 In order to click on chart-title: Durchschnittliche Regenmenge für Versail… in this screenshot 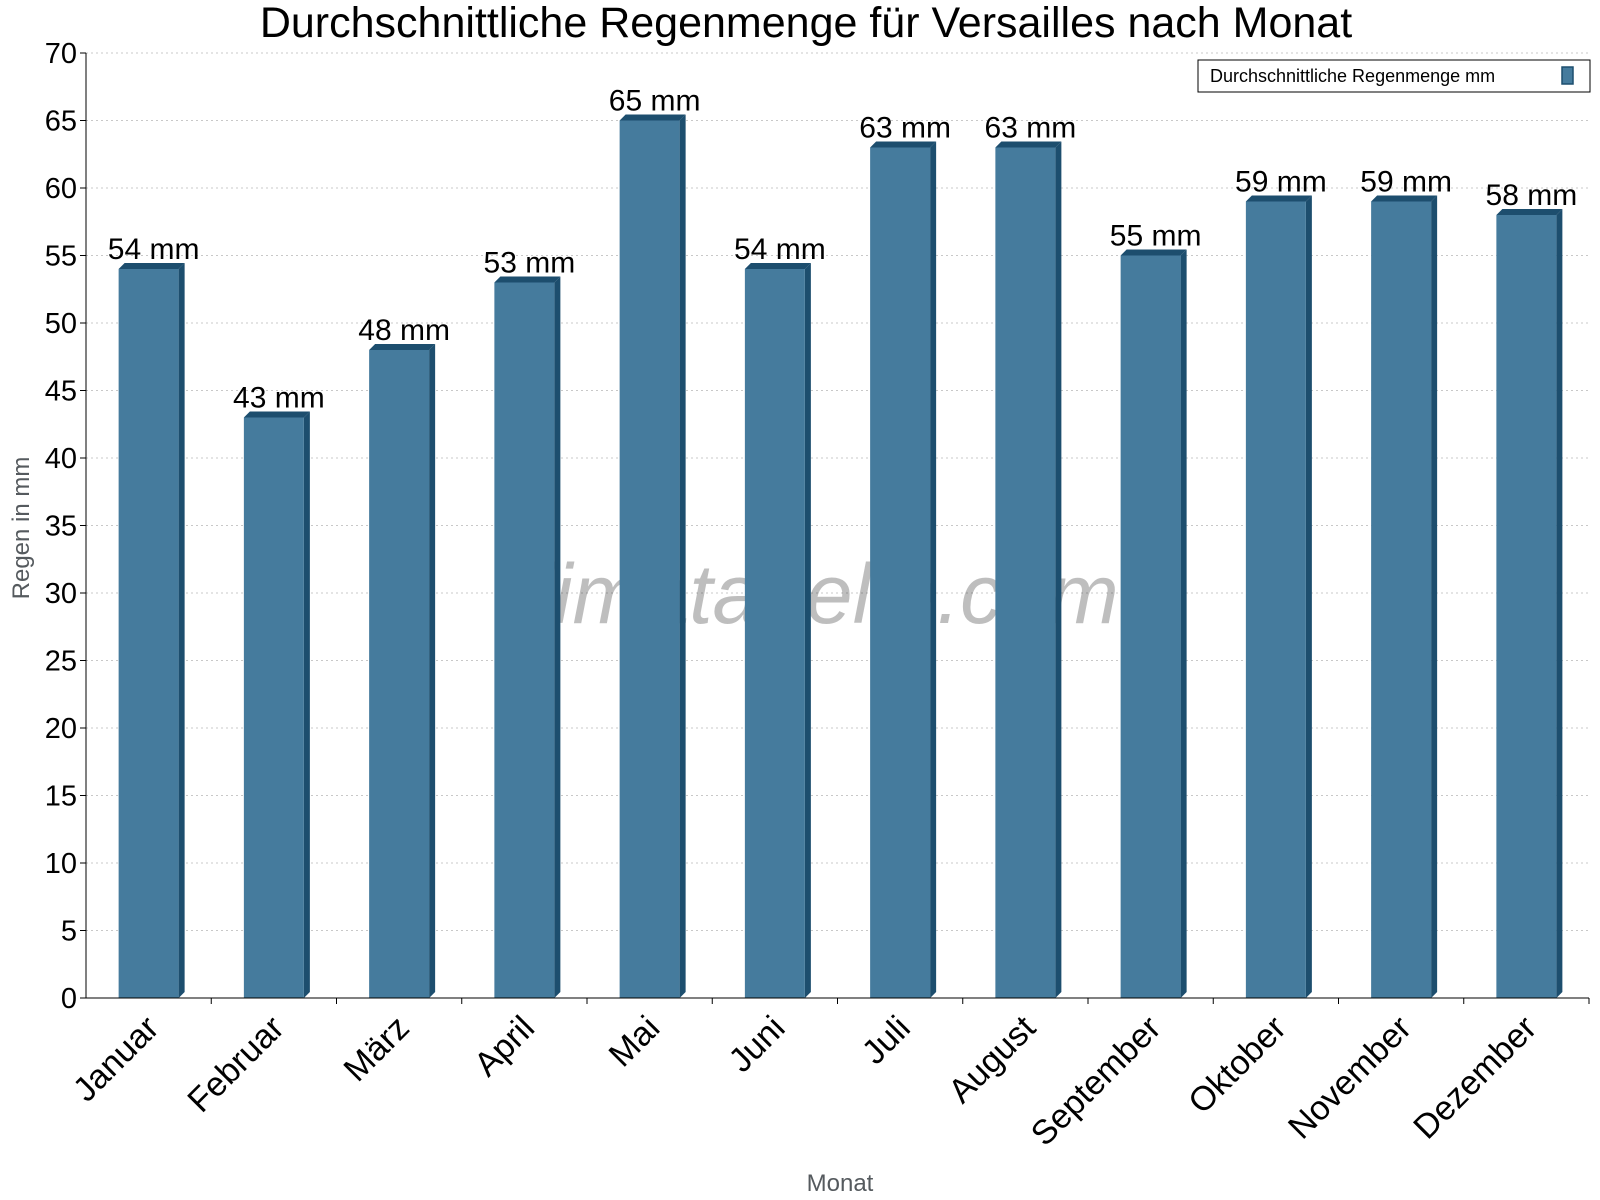, I will do `click(806, 23)`.